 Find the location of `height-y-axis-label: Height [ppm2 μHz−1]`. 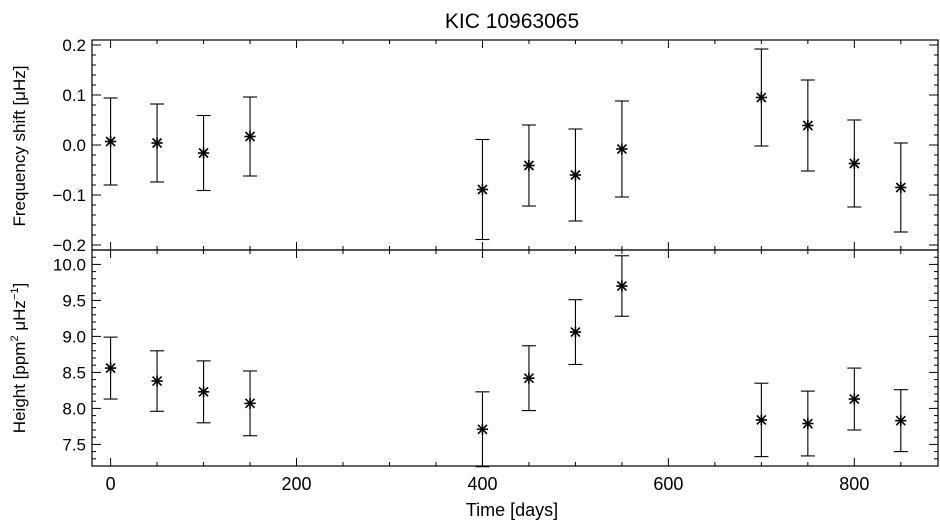

height-y-axis-label: Height [ppm2 μHz−1] is located at coordinates (19, 358).